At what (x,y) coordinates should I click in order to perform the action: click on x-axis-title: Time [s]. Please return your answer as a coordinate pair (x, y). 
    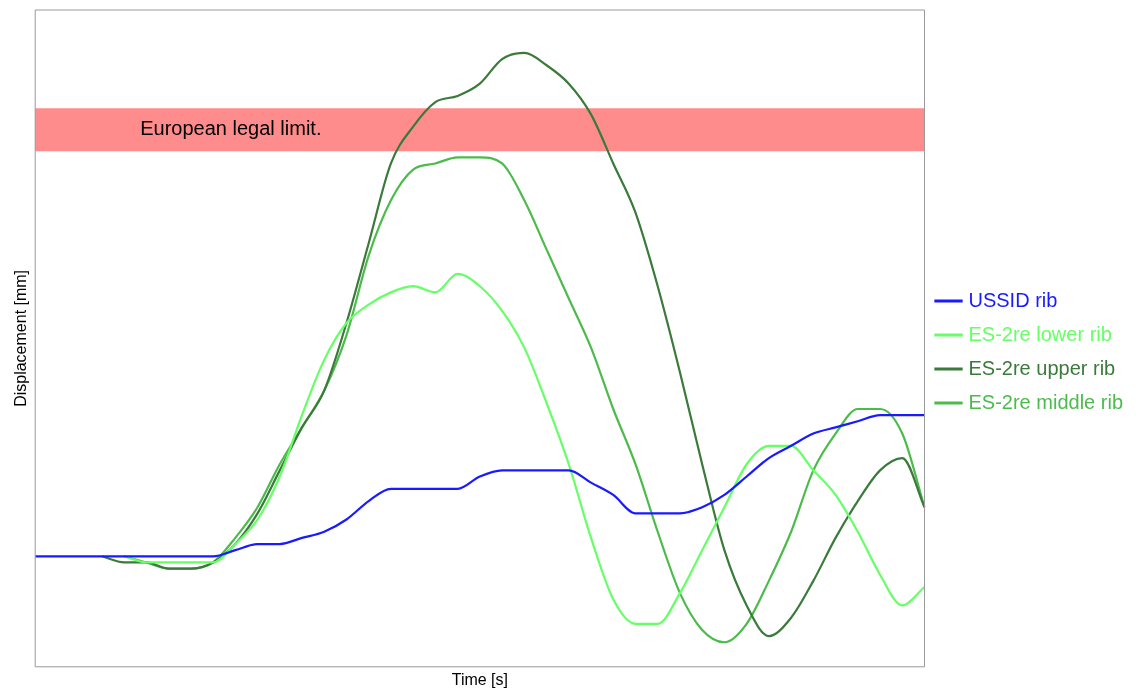
    Looking at the image, I should click on (479, 679).